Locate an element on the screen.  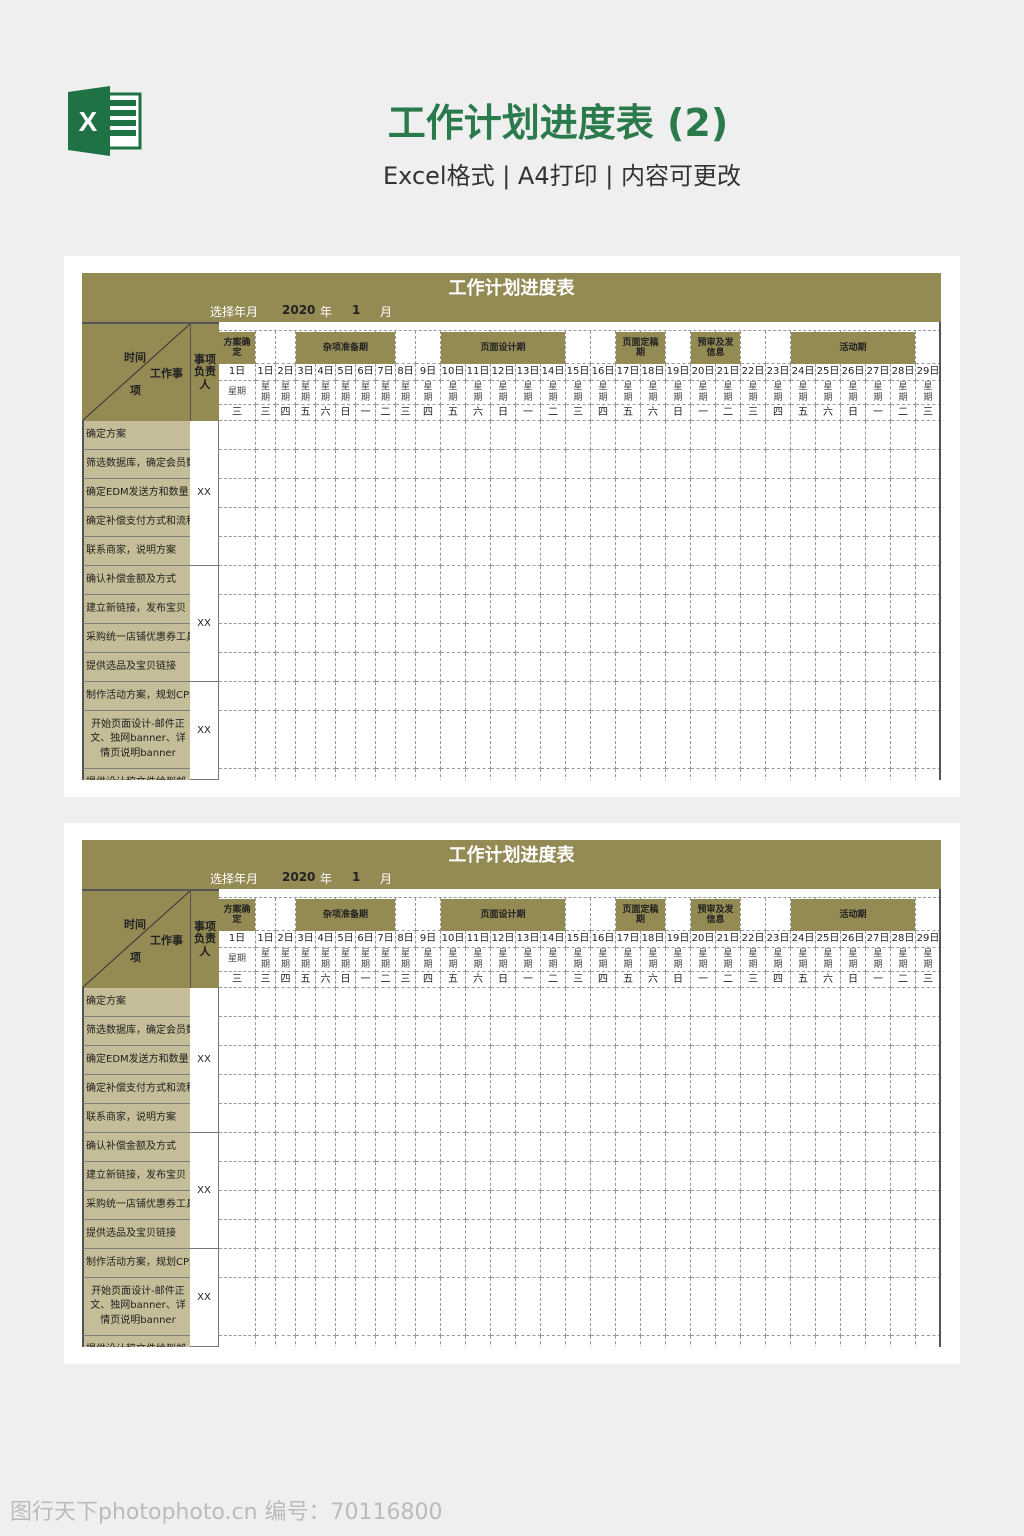
weekday-cell: 二 is located at coordinates (728, 413).